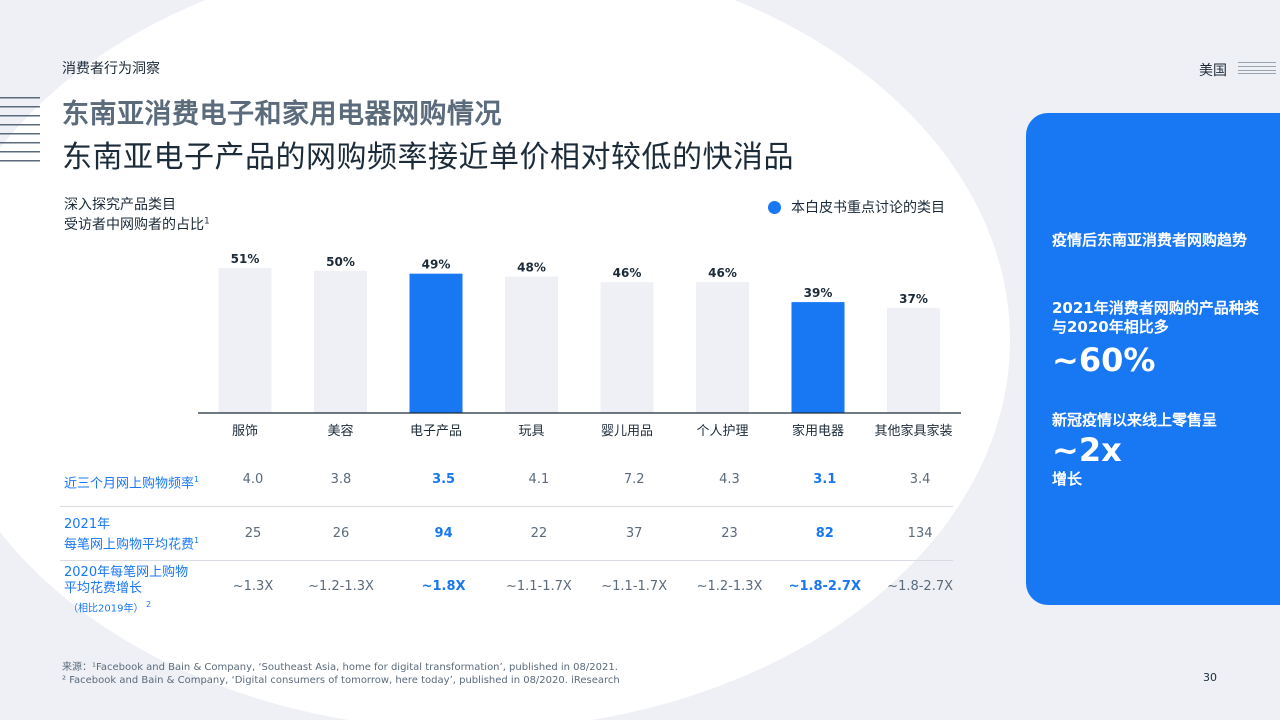 The height and width of the screenshot is (720, 1280). I want to click on page-subtitle: 东南亚电子产品的网购频率接近单价相对较低的快消品, so click(428, 157).